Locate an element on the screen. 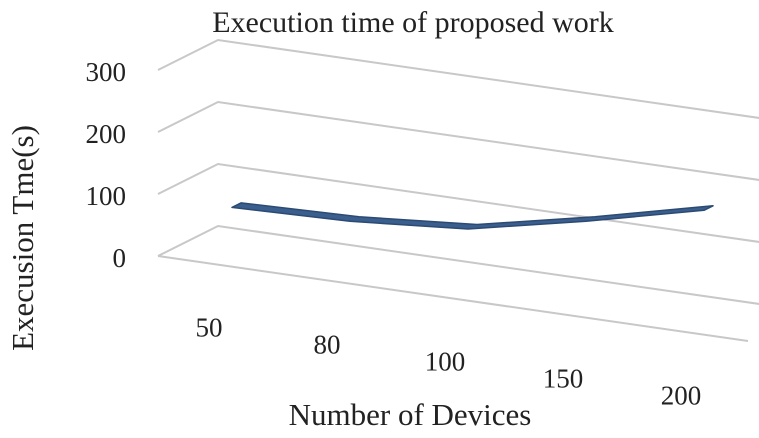  chart-title: Execution time of proposed work is located at coordinates (413, 22).